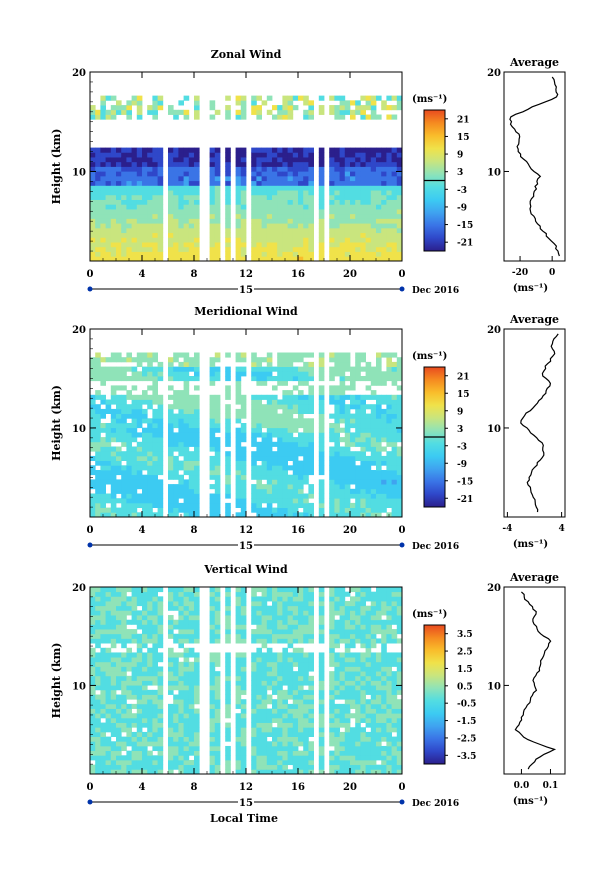 Image resolution: width=616 pixels, height=873 pixels. Describe the element at coordinates (56, 423) in the screenshot. I see `meridional-y-label: Height (km)` at that location.